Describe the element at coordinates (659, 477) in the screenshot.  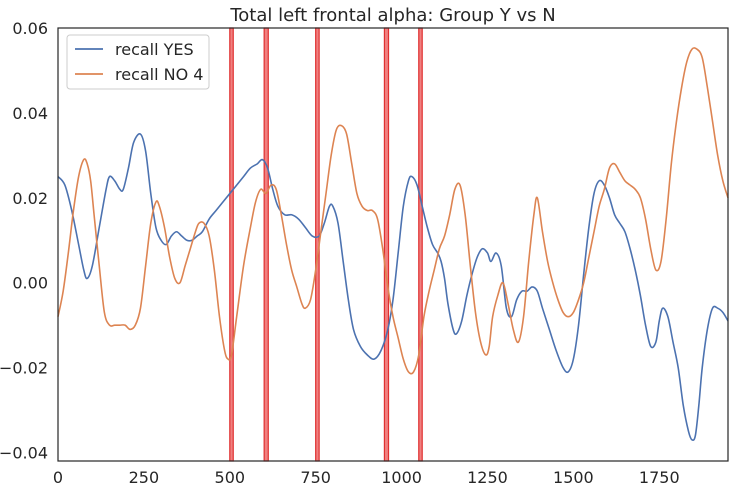
I see `x-tick-label: 1750` at that location.